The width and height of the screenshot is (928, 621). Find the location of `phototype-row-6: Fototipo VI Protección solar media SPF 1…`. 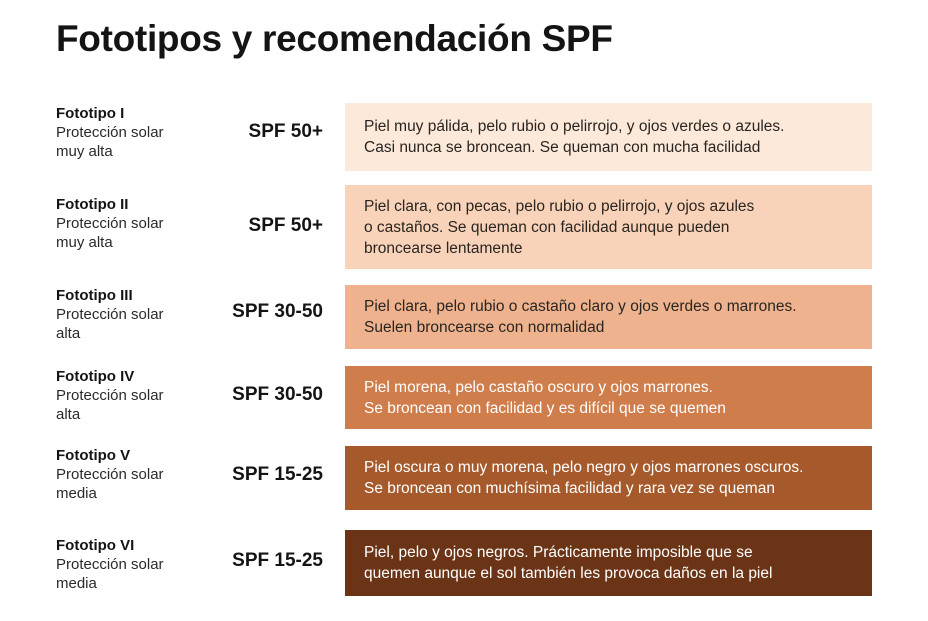

phototype-row-6: Fototipo VI Protección solar media SPF 1… is located at coordinates (464, 563).